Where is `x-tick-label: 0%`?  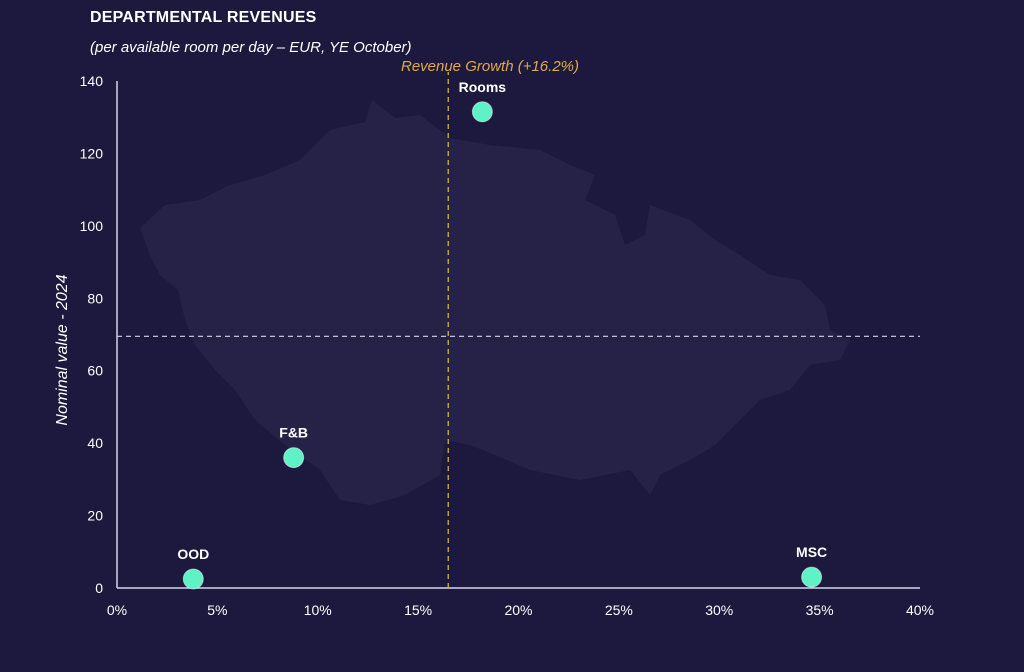
x-tick-label: 0% is located at coordinates (117, 610).